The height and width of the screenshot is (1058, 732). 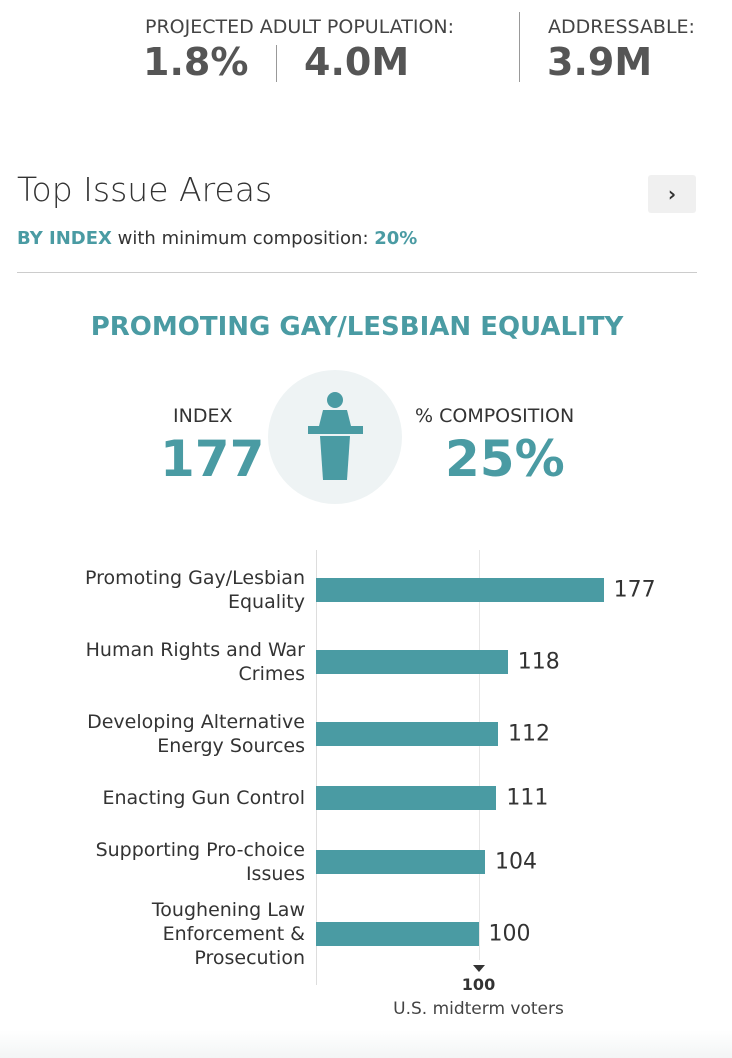 What do you see at coordinates (600, 62) in the screenshot?
I see `addressable-count: 3.9M` at bounding box center [600, 62].